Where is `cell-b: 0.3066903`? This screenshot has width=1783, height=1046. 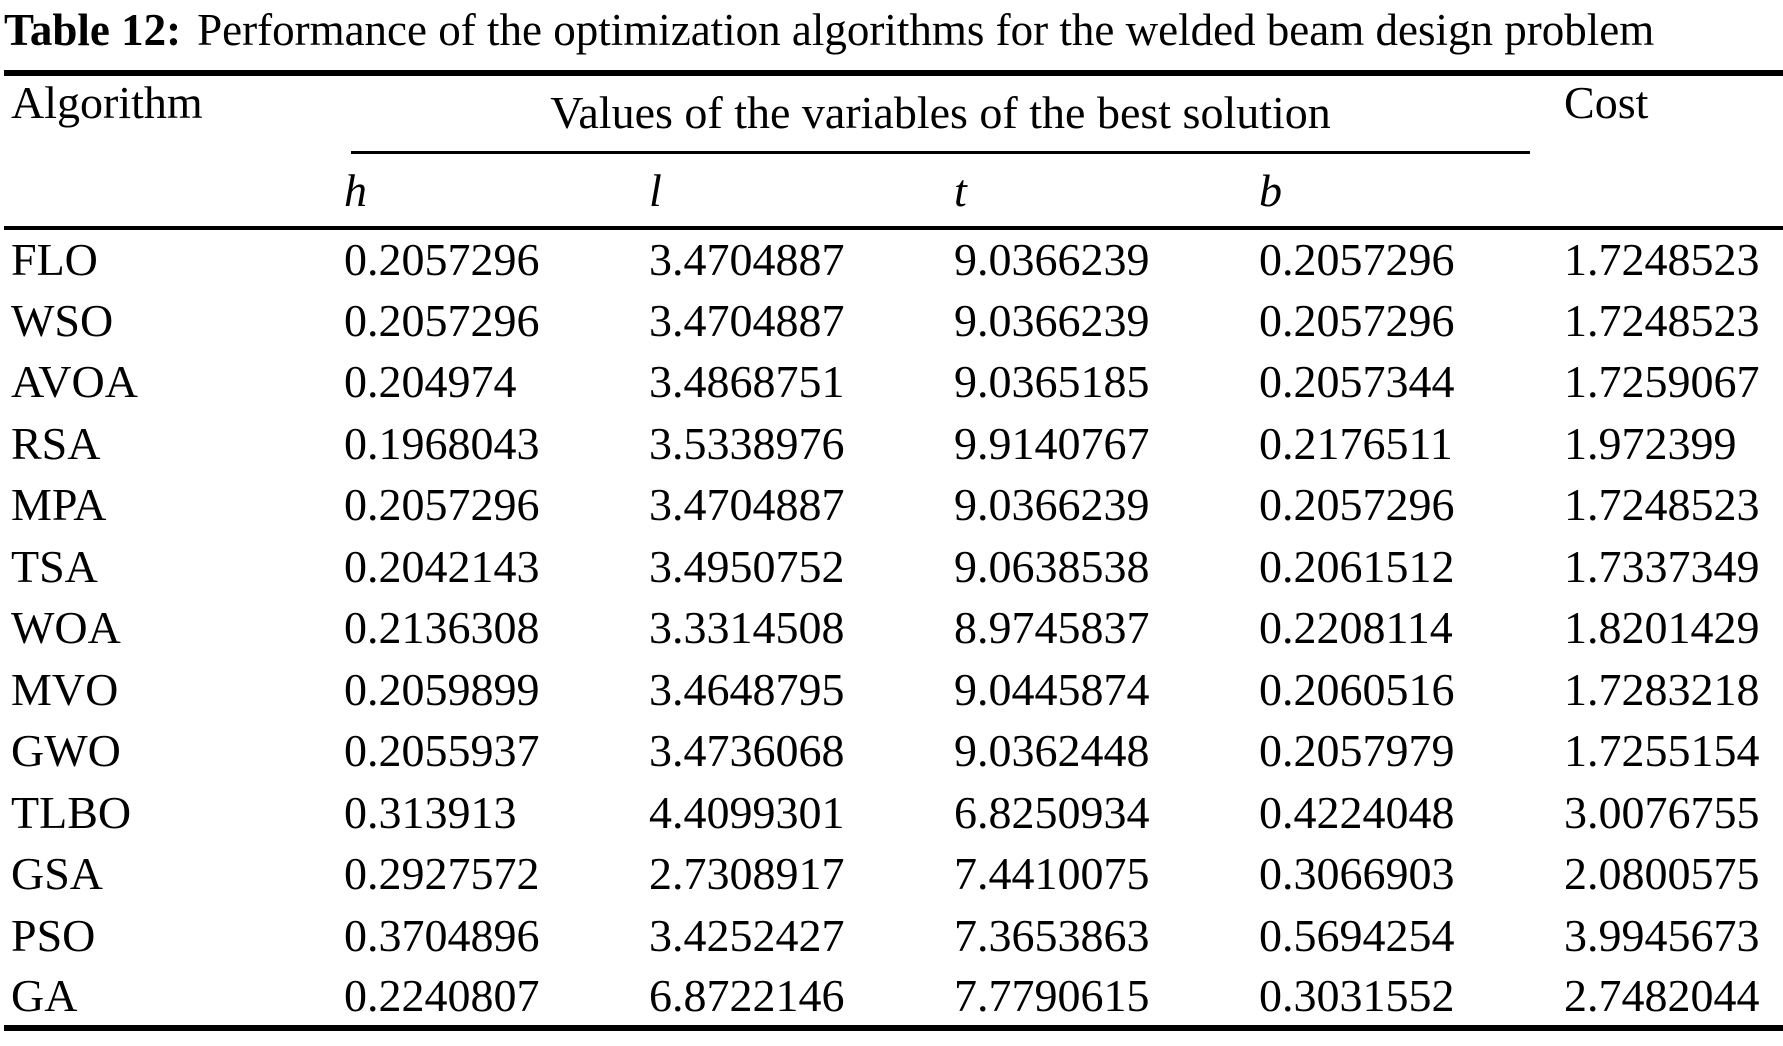
cell-b: 0.3066903 is located at coordinates (1357, 874).